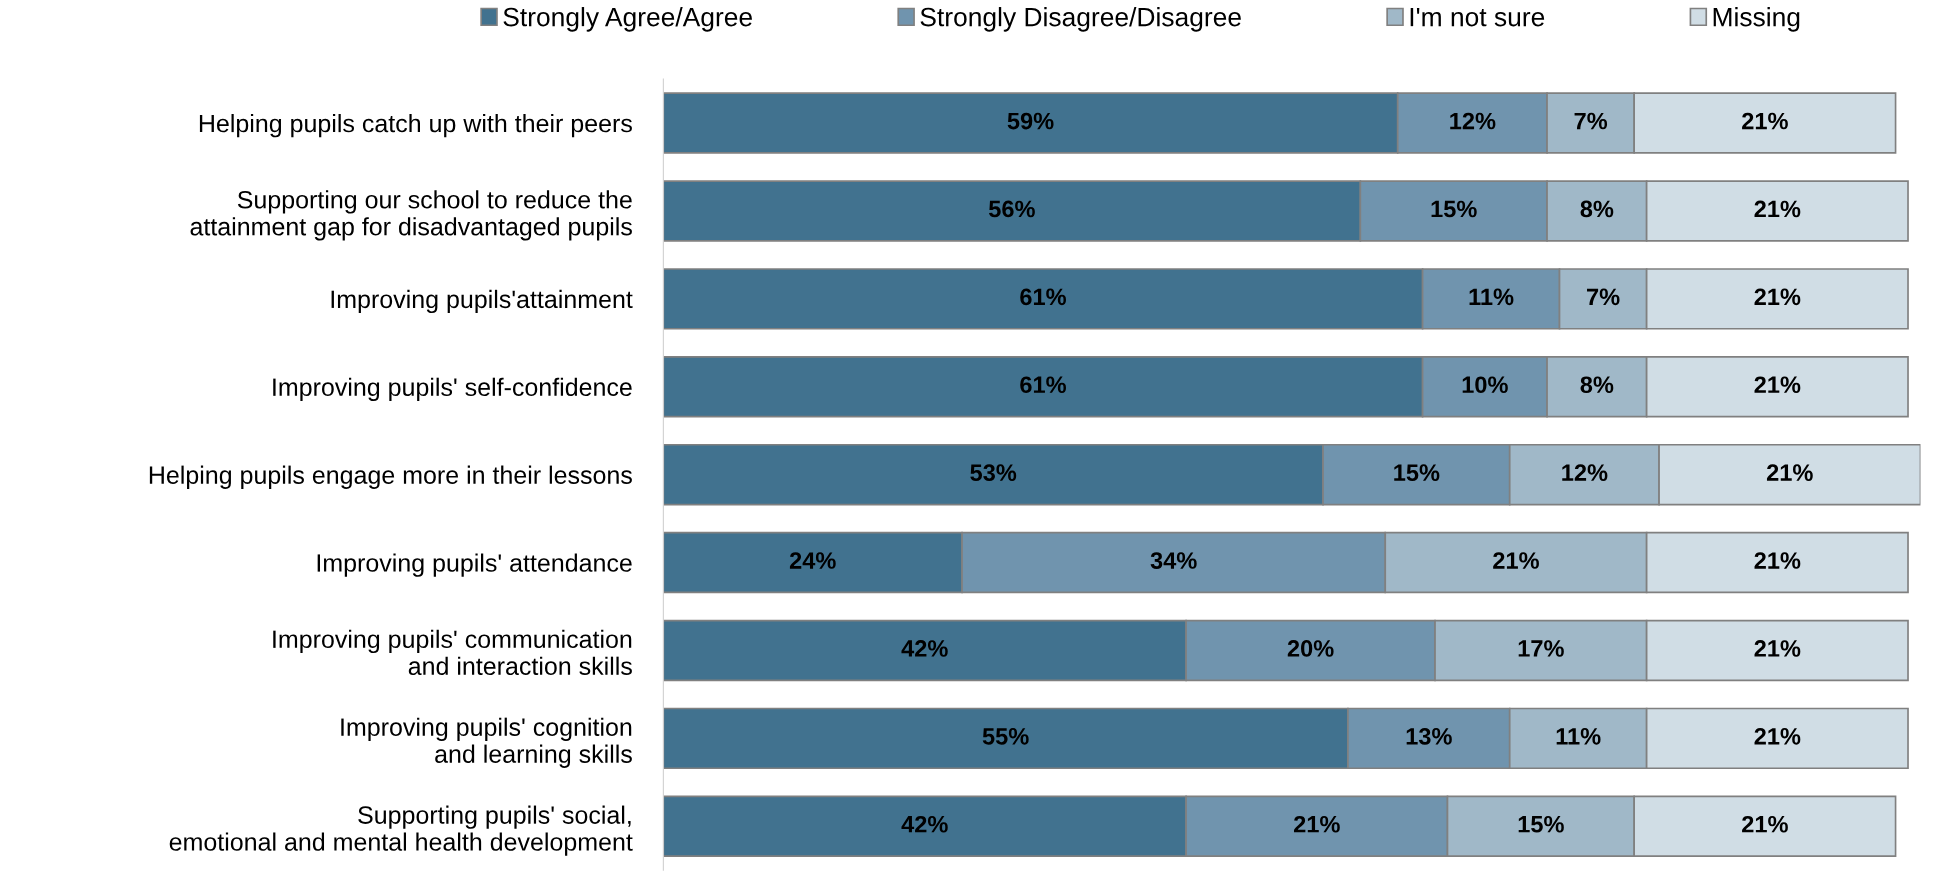  Describe the element at coordinates (415, 126) in the screenshot. I see `y-tick-label: Helping pupils catch up with their peers` at that location.